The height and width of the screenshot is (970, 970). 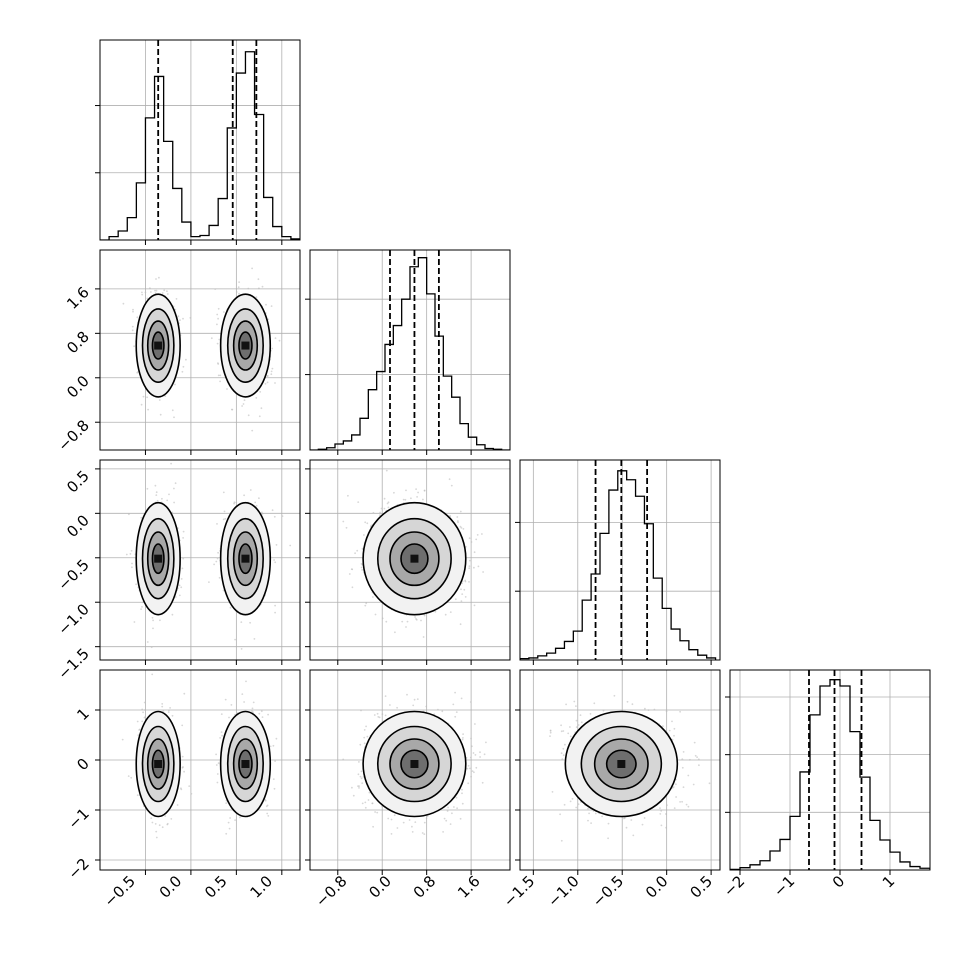 What do you see at coordinates (620, 770) in the screenshot?
I see `panel-inner` at bounding box center [620, 770].